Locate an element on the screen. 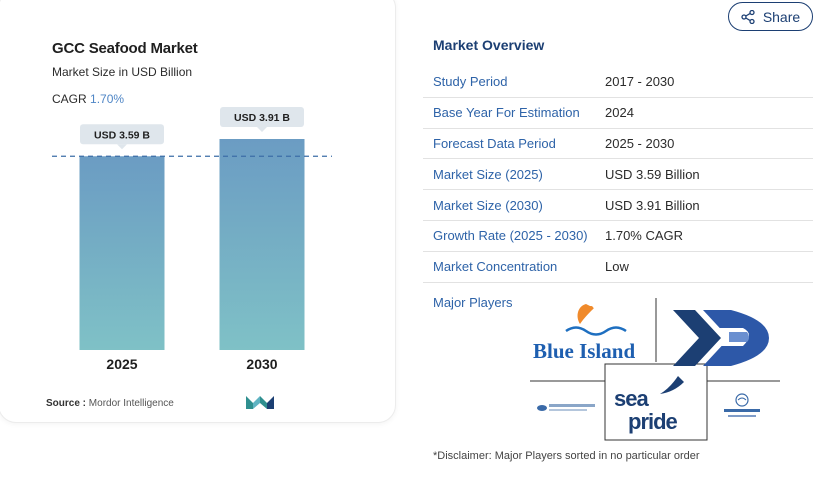  mordor-intelligence-logo is located at coordinates (260, 402).